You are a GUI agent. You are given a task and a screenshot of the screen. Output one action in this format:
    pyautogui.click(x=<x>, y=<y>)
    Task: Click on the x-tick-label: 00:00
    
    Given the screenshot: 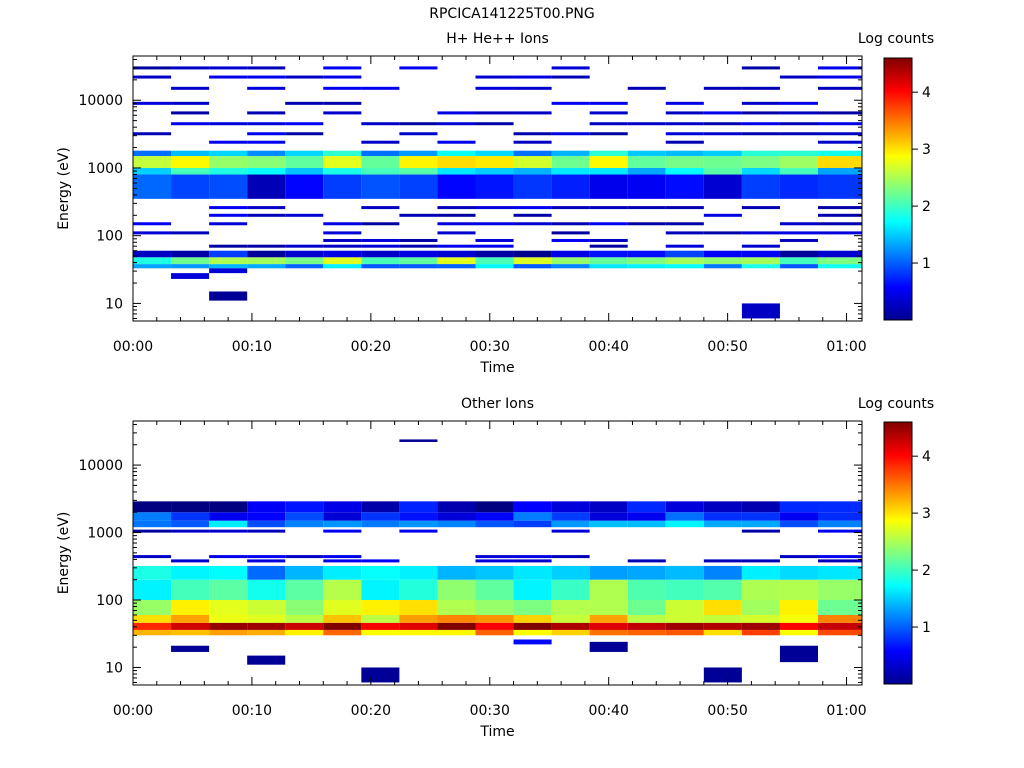 What is the action you would take?
    pyautogui.click(x=133, y=711)
    